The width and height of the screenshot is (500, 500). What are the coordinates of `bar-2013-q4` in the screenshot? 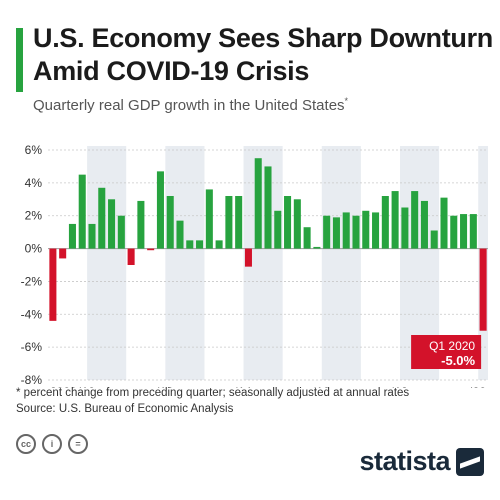 It's located at (239, 222).